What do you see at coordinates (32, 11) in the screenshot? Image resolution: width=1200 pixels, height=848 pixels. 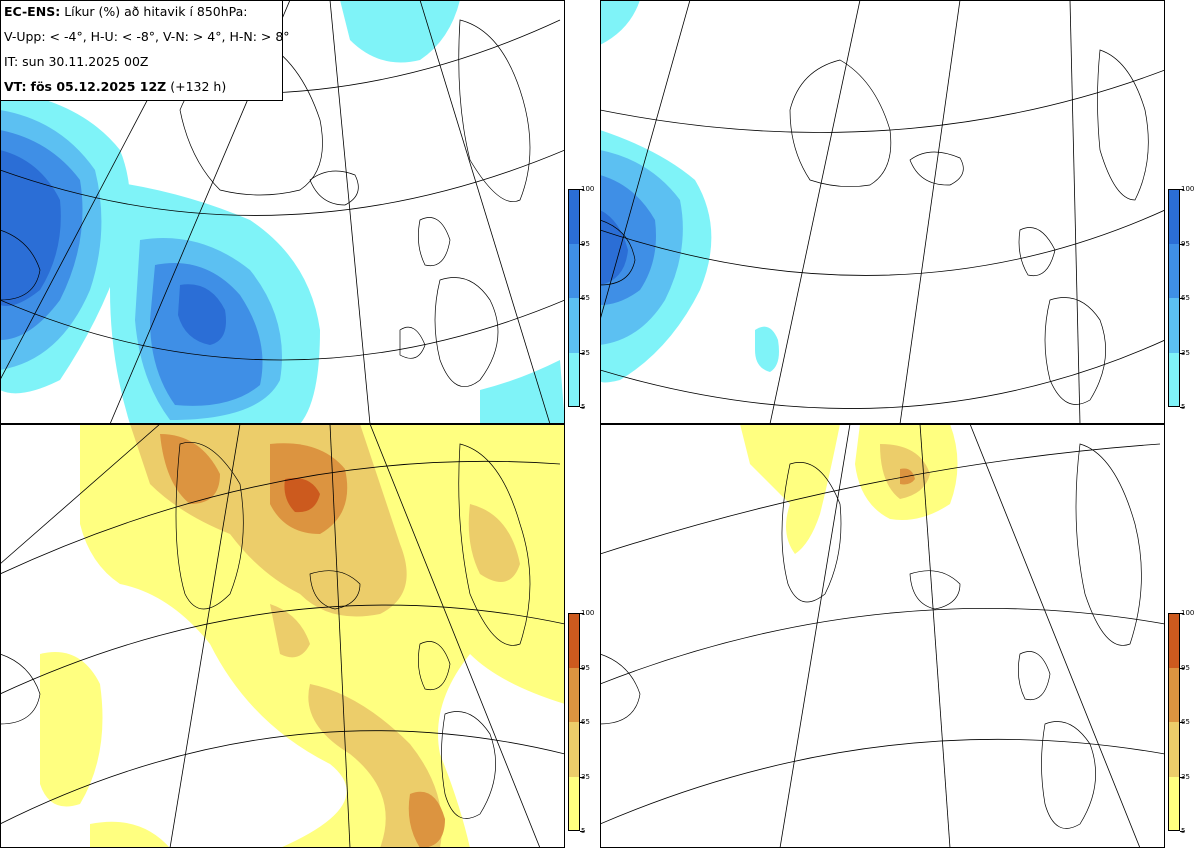 I see `model-name: EC-ENS:` at bounding box center [32, 11].